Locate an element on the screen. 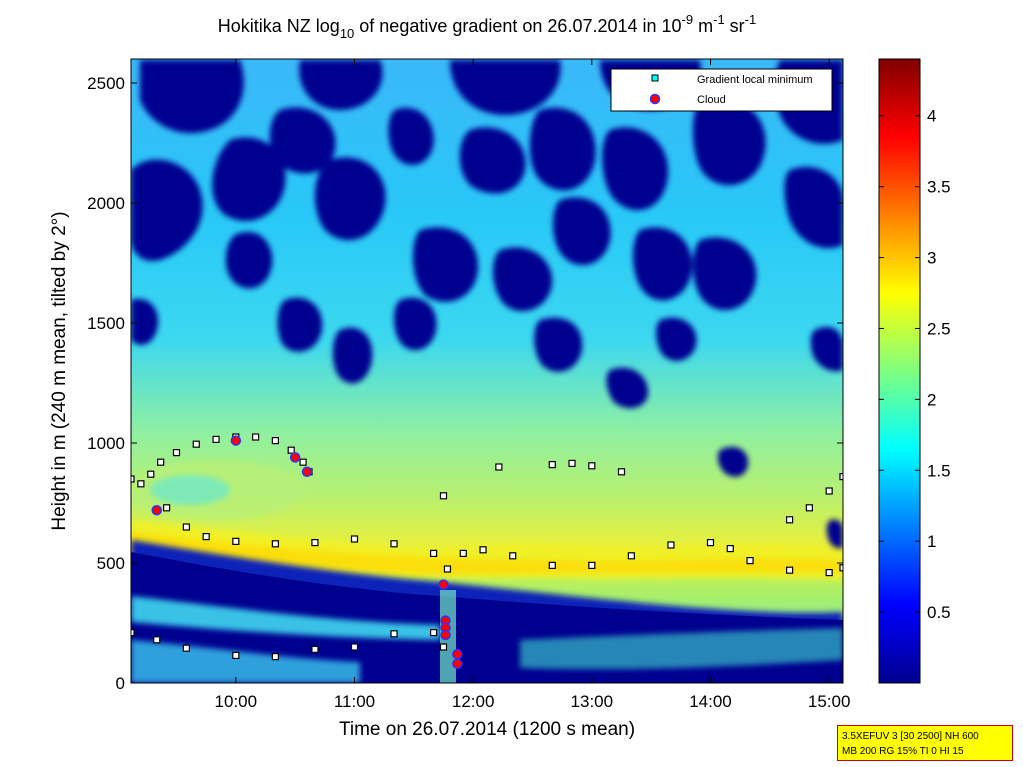 The image size is (1023, 767). x-tick-label: 10:00 is located at coordinates (236, 701).